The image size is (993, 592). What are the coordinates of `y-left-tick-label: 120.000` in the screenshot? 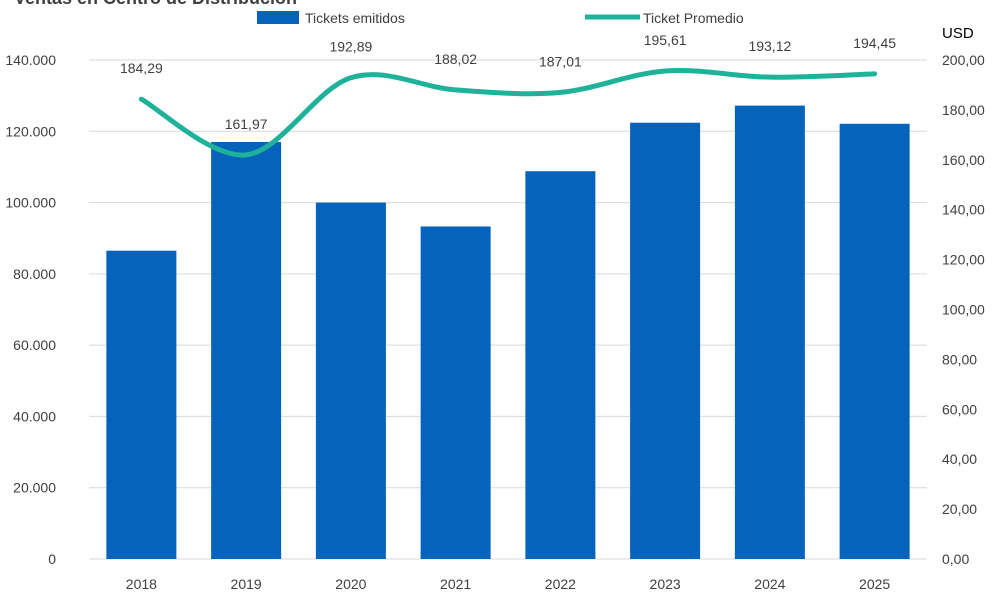 It's located at (30, 131).